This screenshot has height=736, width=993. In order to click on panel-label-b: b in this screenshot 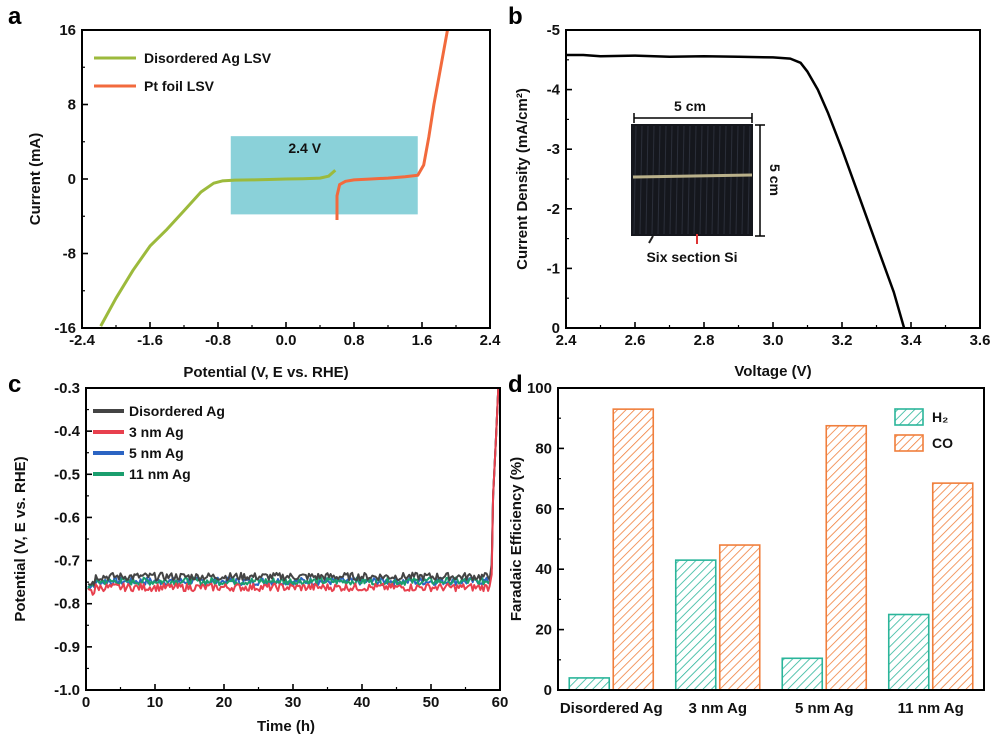, I will do `click(515, 16)`.